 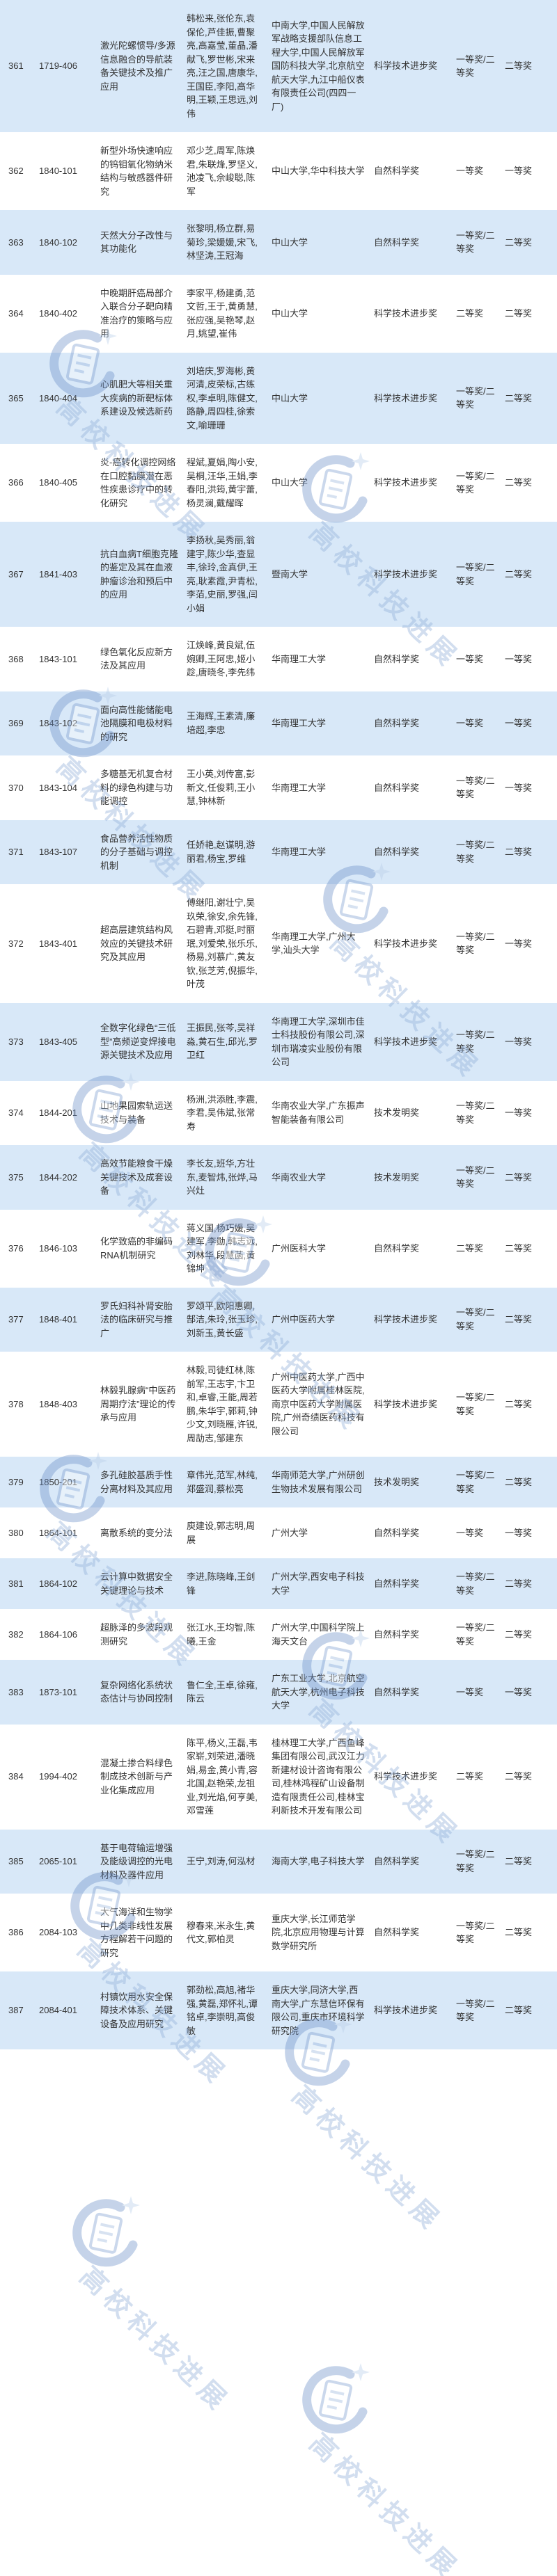 I want to click on project-title: 离散系统的变分法, so click(x=136, y=1532).